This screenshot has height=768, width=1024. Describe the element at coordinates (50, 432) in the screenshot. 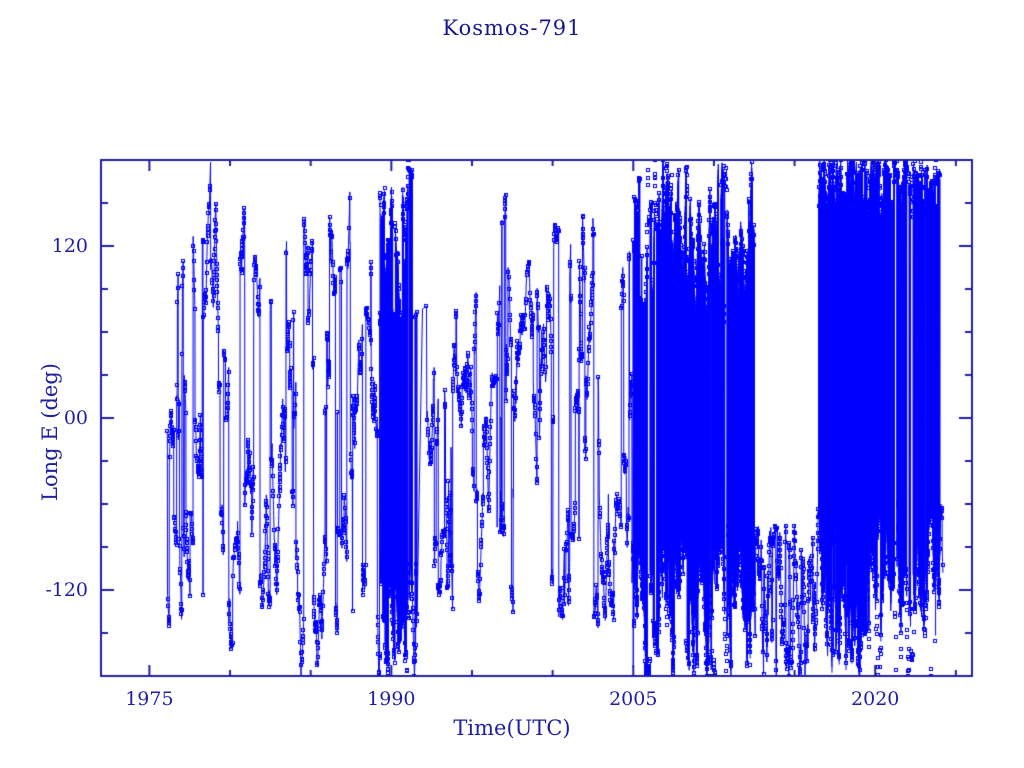

I see `y-axis-label: Long E (deg)` at that location.